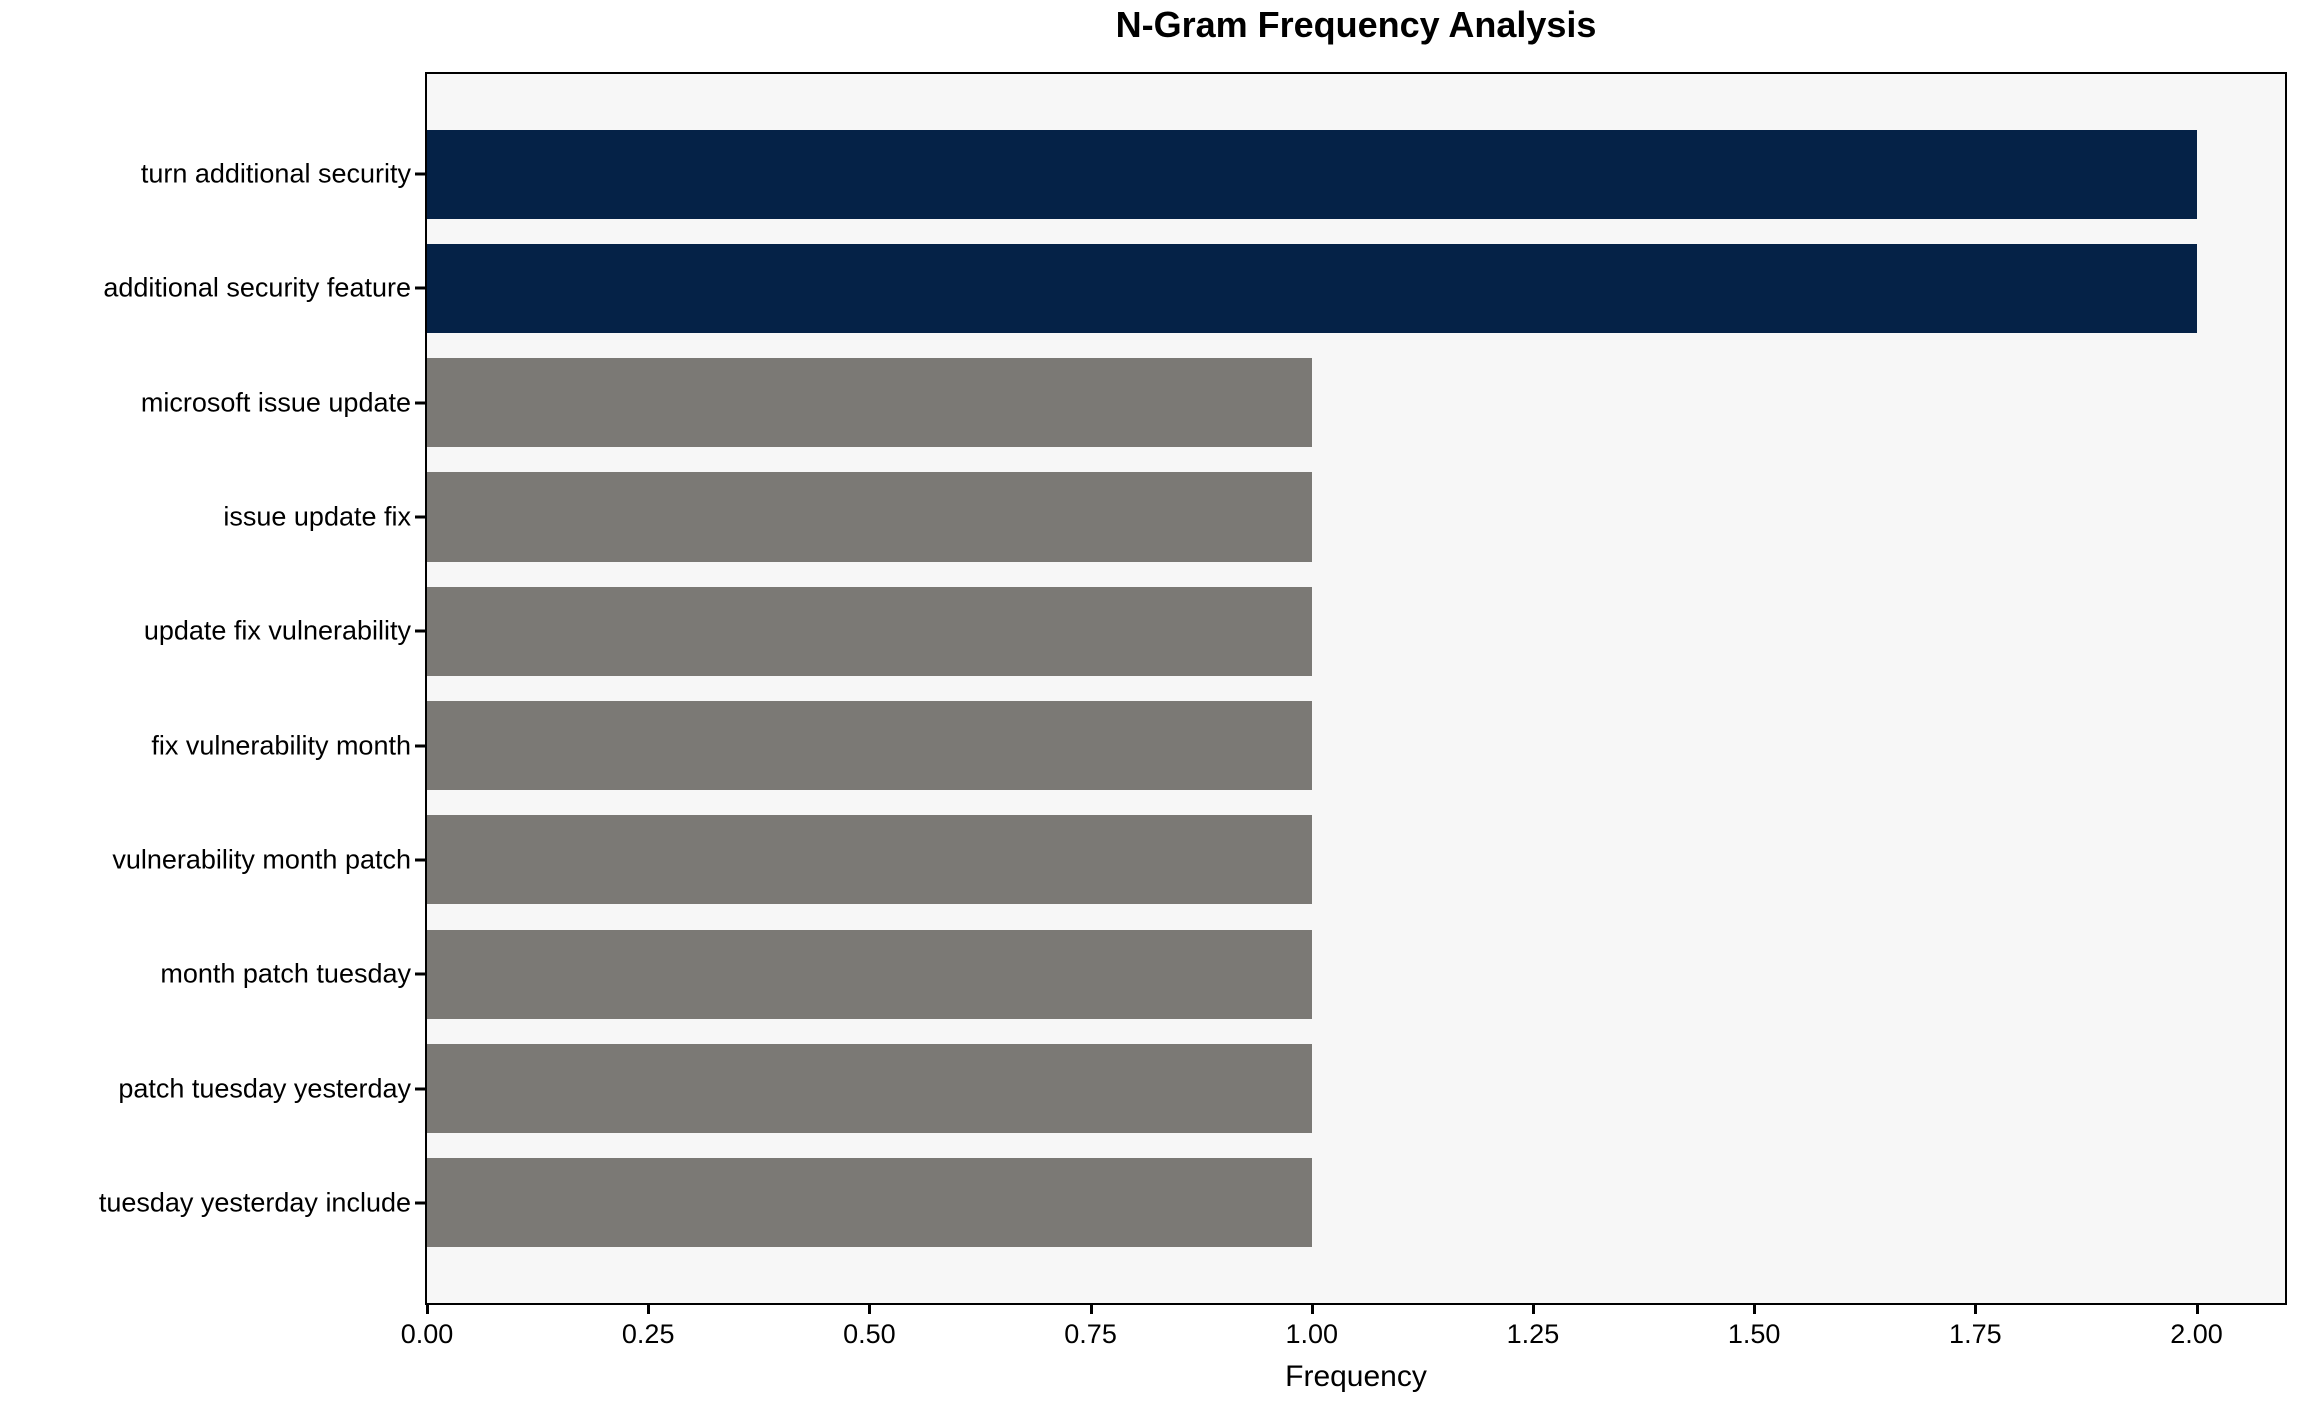  I want to click on x-tick-label: 1.50, so click(1754, 1334).